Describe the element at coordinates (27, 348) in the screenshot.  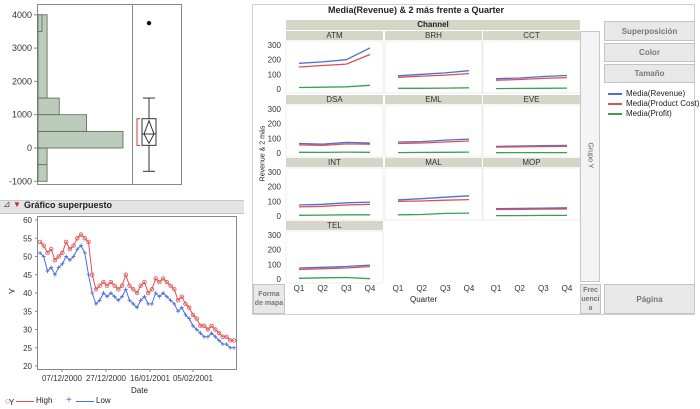
I see `overlay-y-tick: 25` at that location.